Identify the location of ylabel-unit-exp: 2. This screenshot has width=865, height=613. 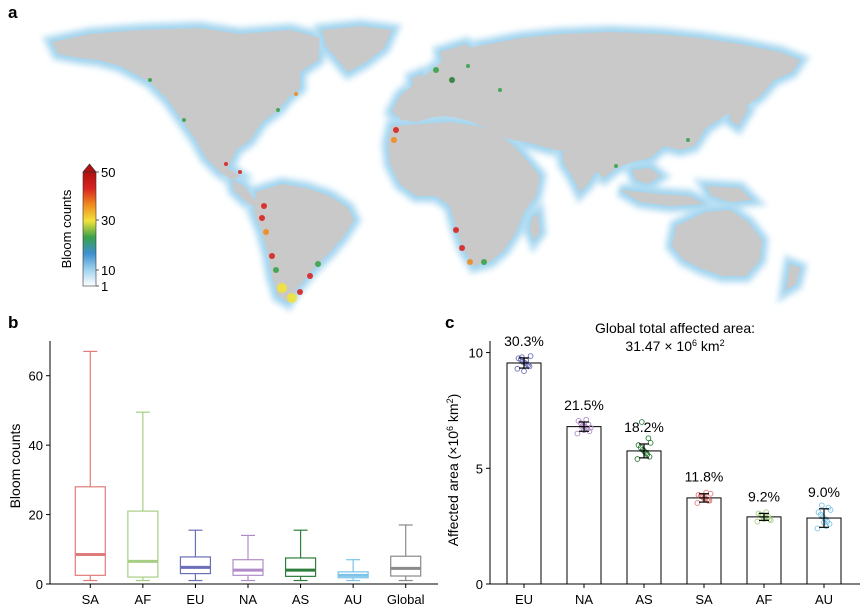
(450, 400).